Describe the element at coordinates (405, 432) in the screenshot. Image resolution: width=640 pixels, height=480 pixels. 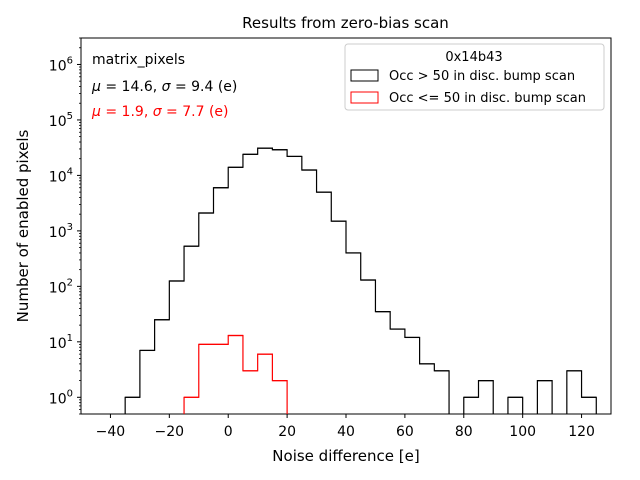
I see `x-tick-label: 60` at that location.